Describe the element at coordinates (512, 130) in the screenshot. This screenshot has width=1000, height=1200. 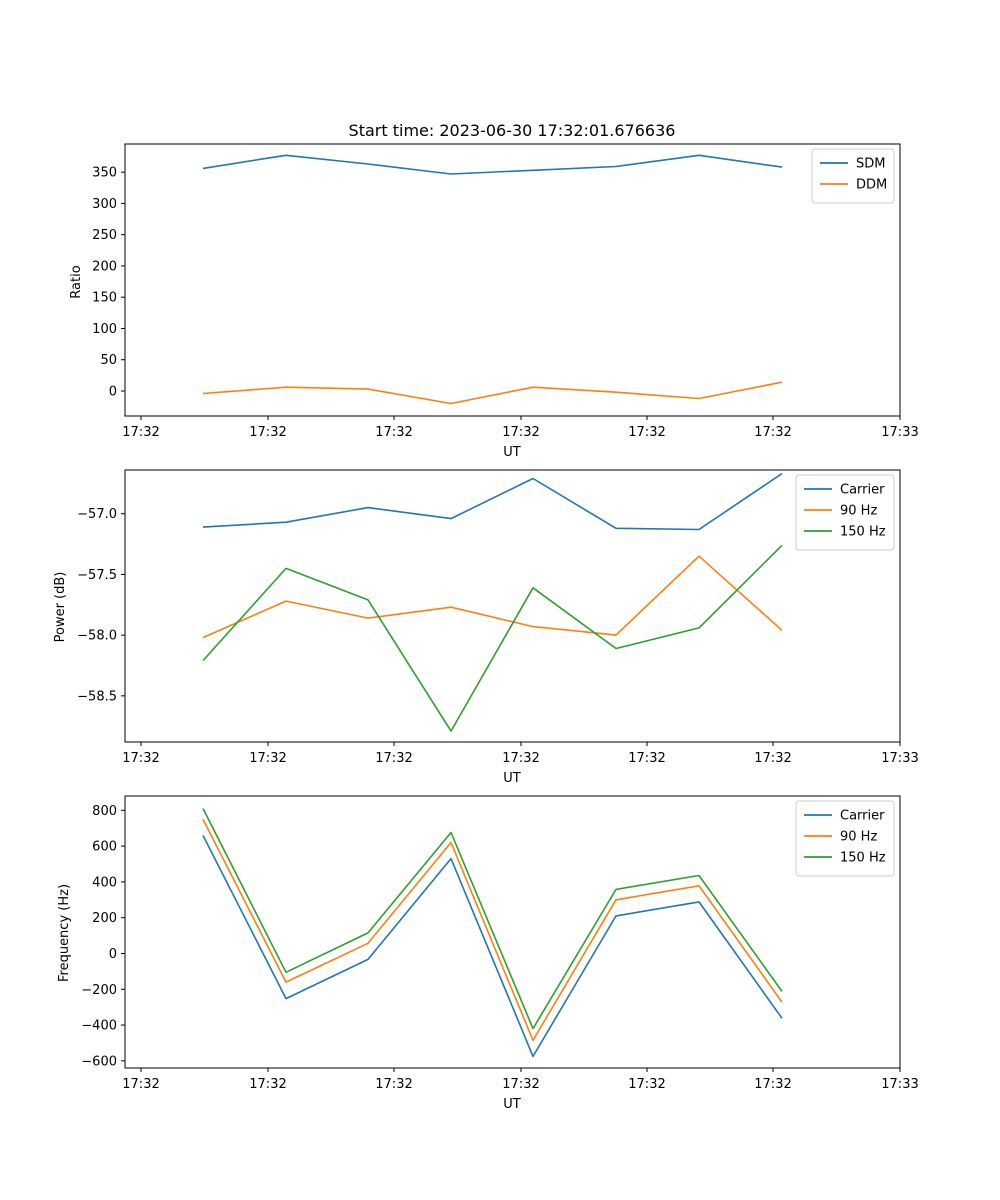
I see `chart-title: Start time: 2023-06-30 17:32:01.676636` at that location.